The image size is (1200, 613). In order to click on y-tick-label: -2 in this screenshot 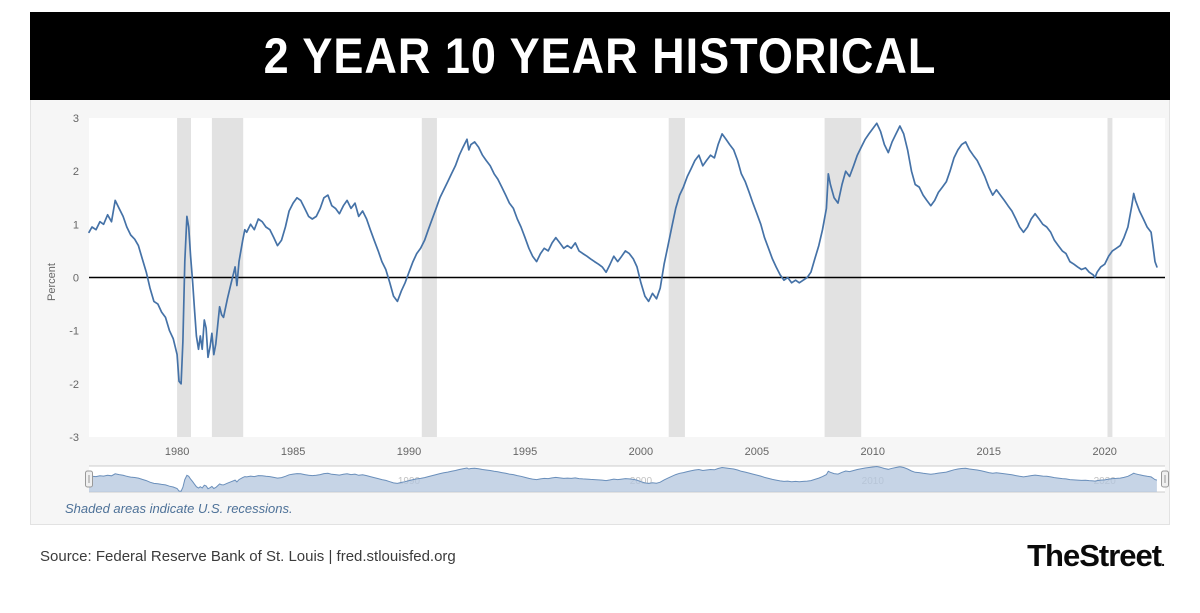, I will do `click(74, 385)`.